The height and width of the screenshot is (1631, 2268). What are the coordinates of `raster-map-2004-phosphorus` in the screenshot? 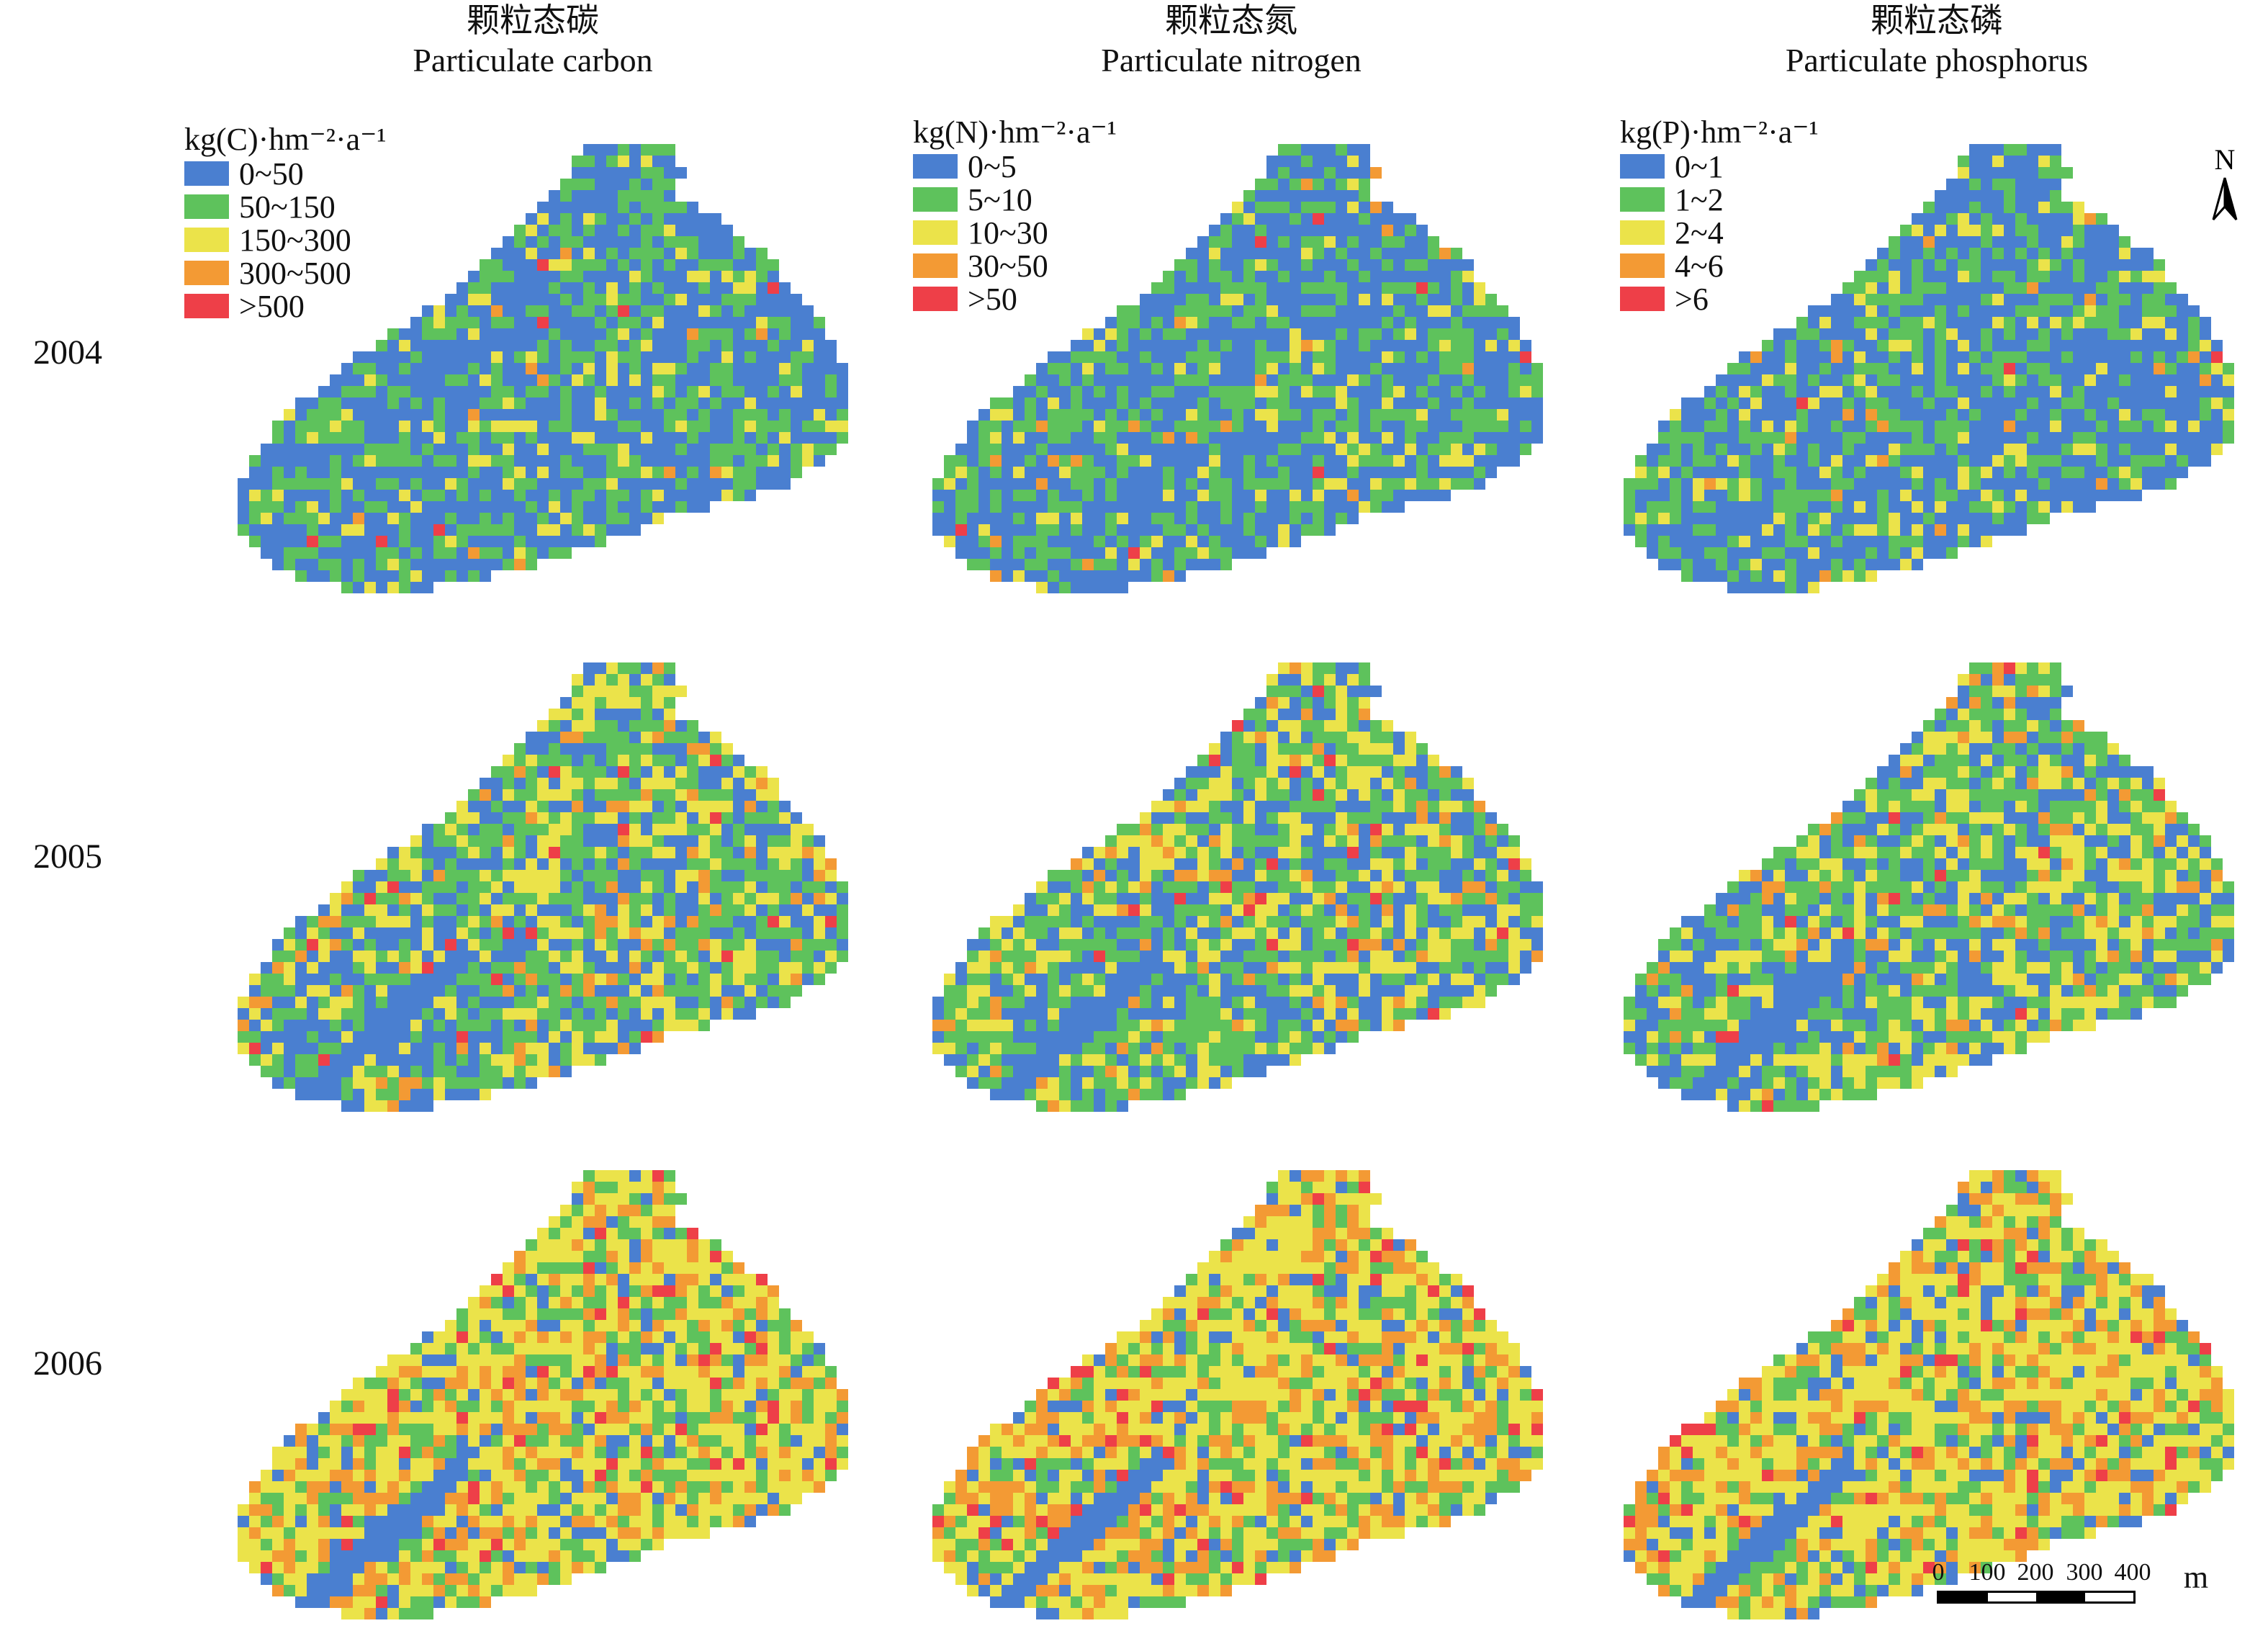 It's located at (1929, 368).